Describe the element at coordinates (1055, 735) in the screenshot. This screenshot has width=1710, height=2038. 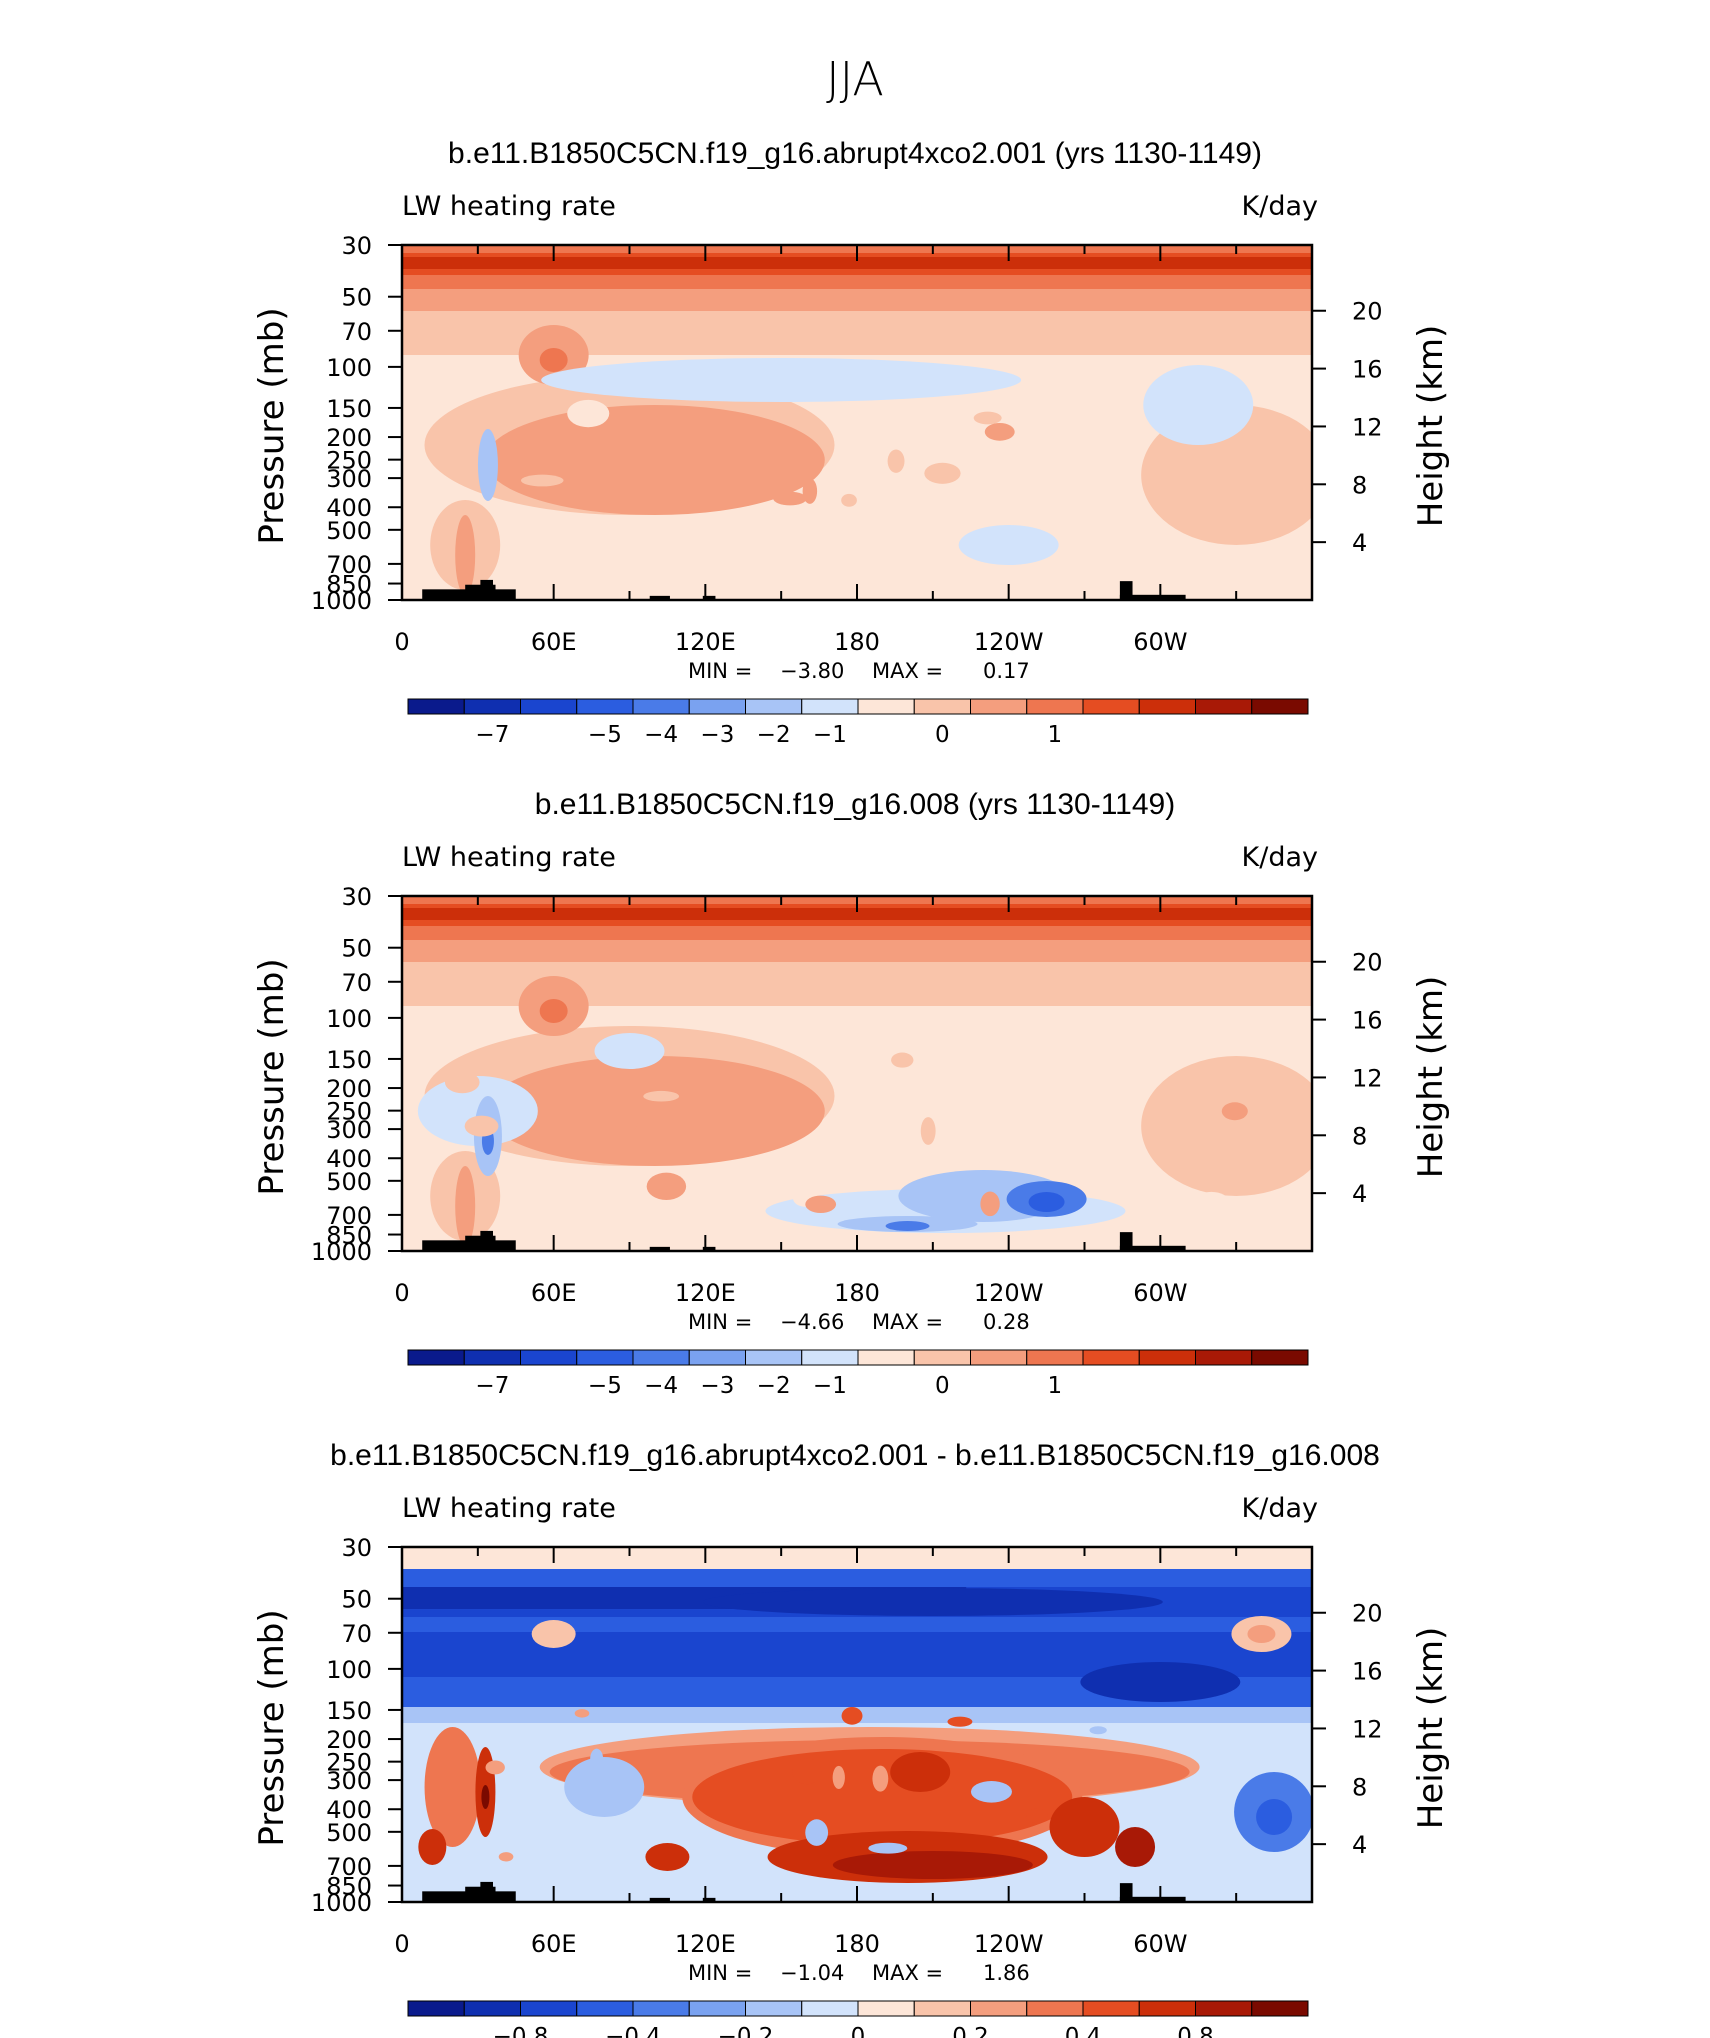
I see `colorbar-label: 1` at that location.